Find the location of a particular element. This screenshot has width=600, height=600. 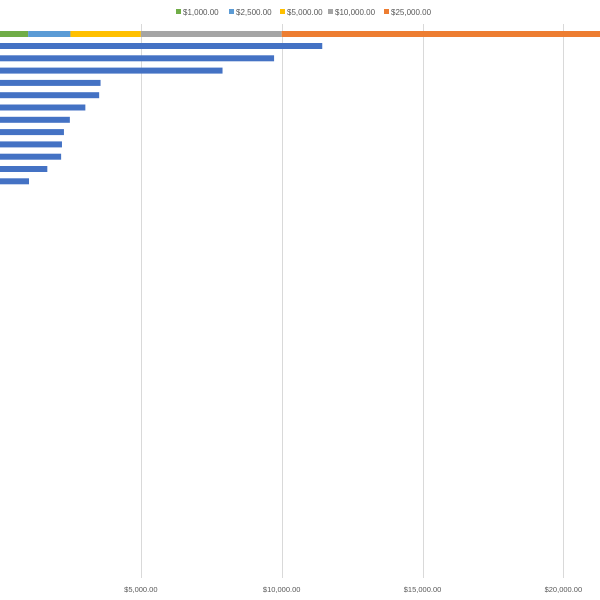

x-axis-tick-labels: $5,000.00 $10,000.00 $15,000.00 $20,000.00 is located at coordinates (353, 589).